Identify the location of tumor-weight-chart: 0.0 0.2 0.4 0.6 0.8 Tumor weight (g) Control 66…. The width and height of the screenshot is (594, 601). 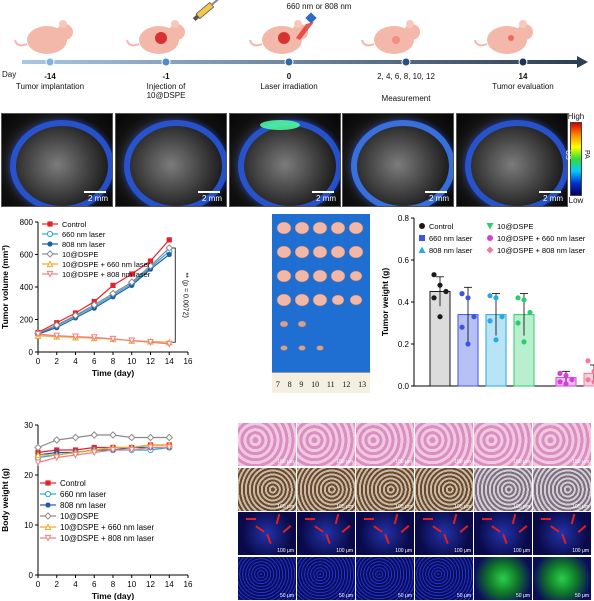
(487, 302).